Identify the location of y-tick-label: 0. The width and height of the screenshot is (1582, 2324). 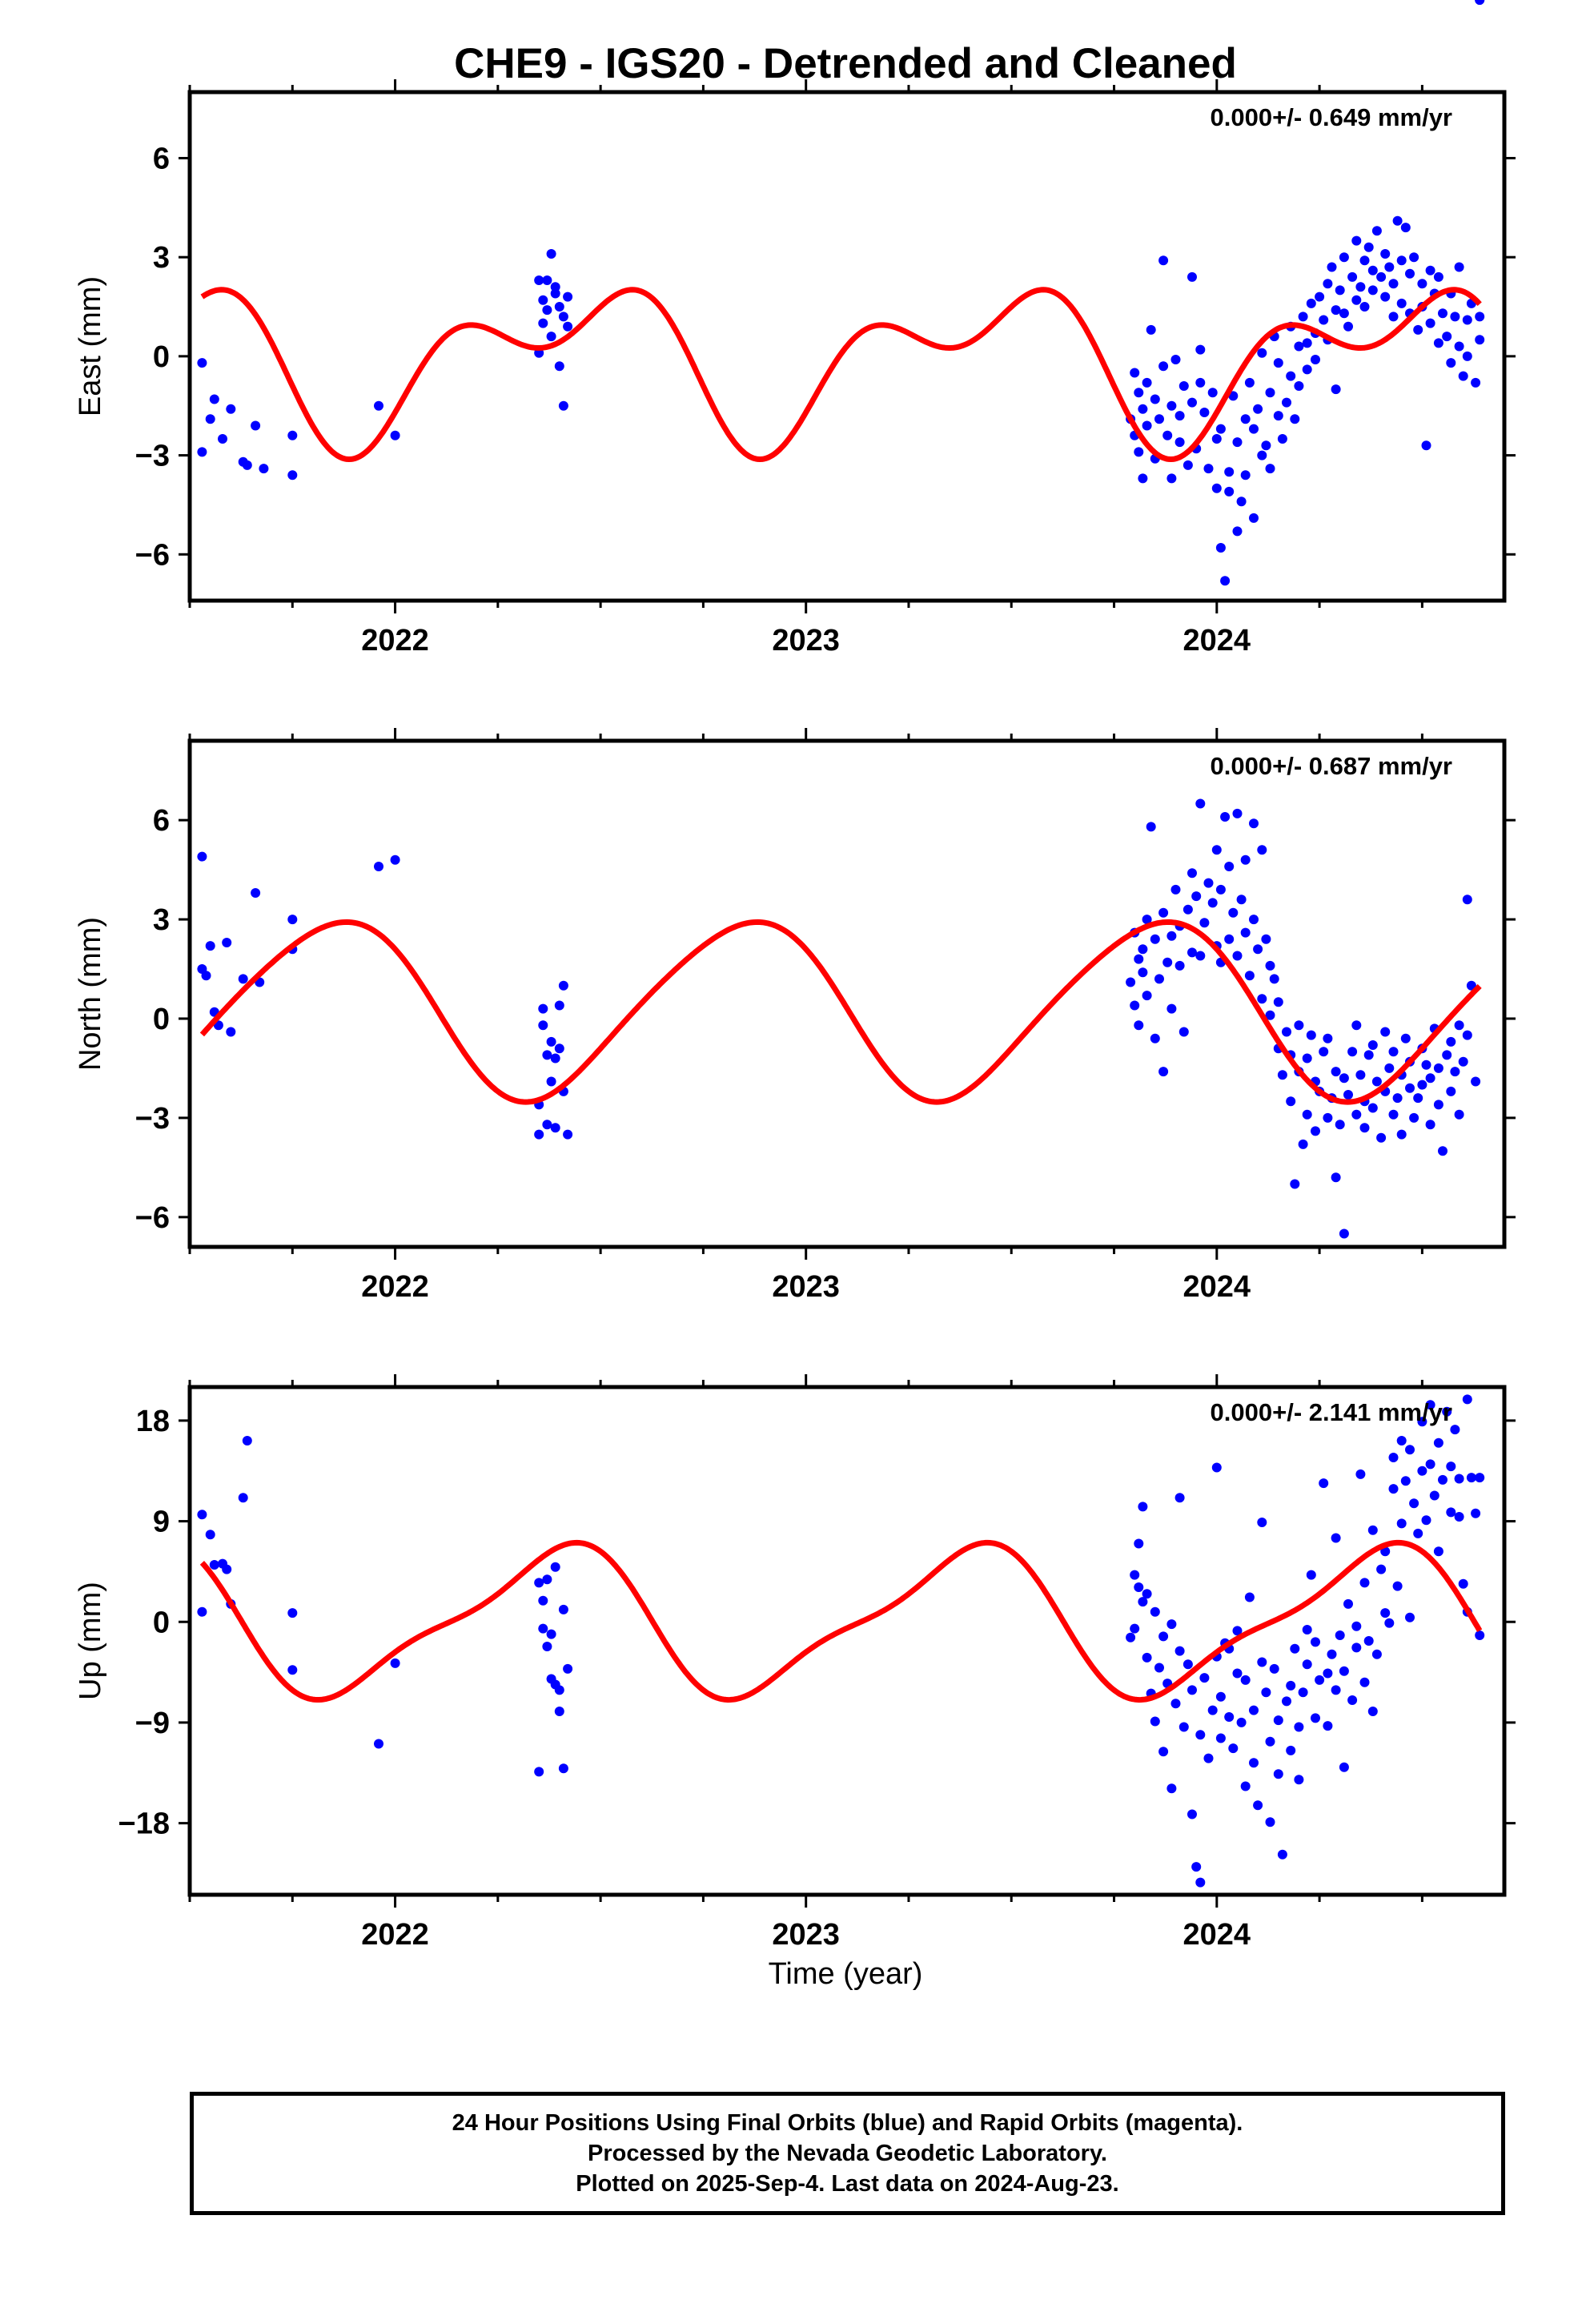
(161, 1019).